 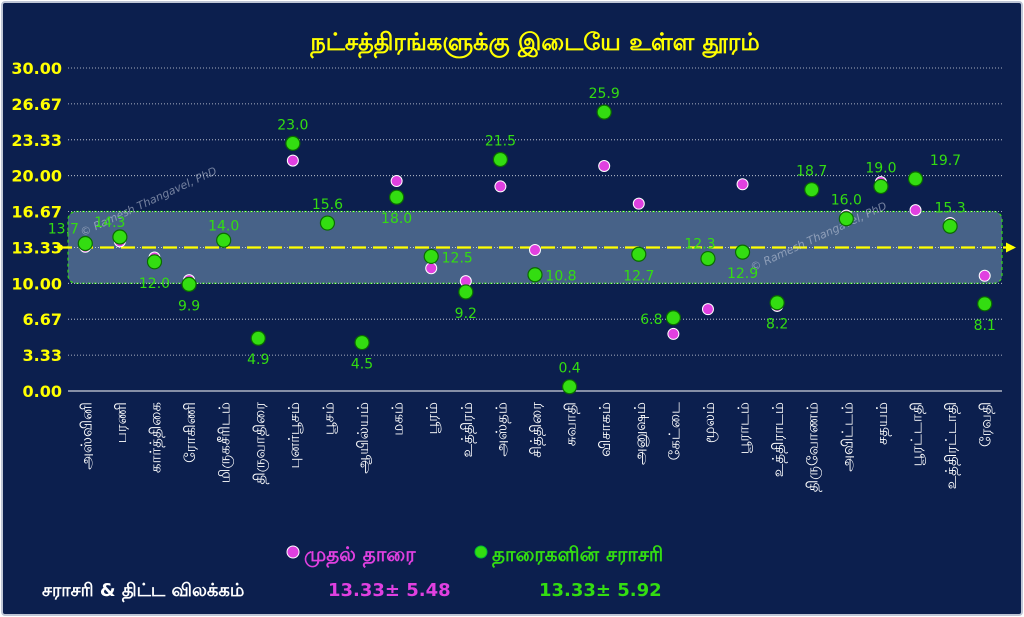 What do you see at coordinates (258, 360) in the screenshot?
I see `data-label: 4.9` at bounding box center [258, 360].